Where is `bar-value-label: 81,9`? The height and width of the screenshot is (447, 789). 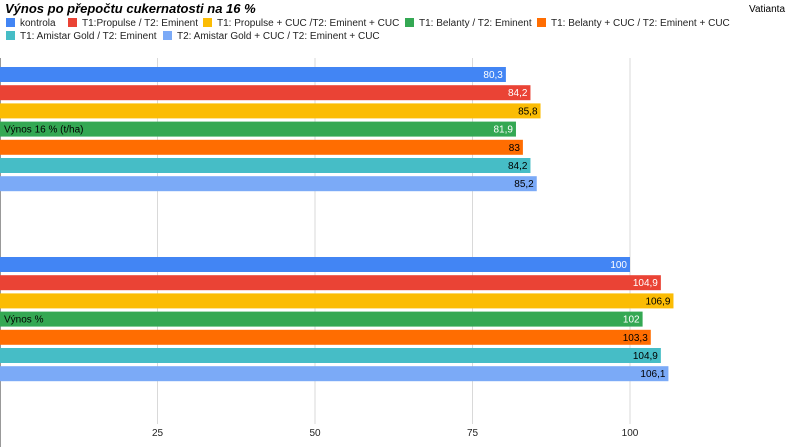 bar-value-label: 81,9 is located at coordinates (504, 130).